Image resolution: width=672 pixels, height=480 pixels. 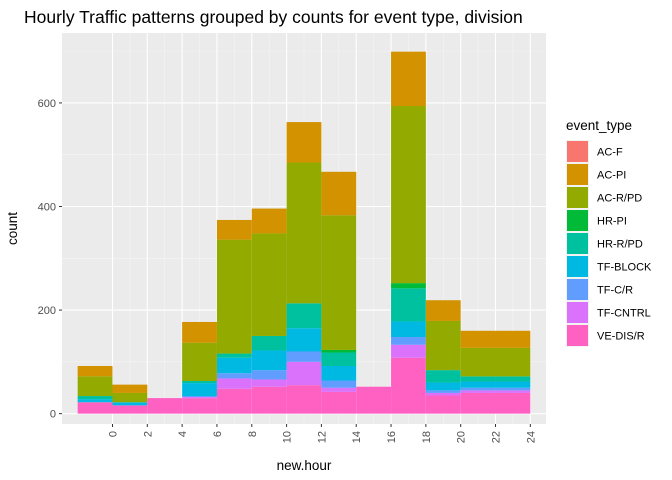 I want to click on x-tick-label: 6, so click(x=218, y=434).